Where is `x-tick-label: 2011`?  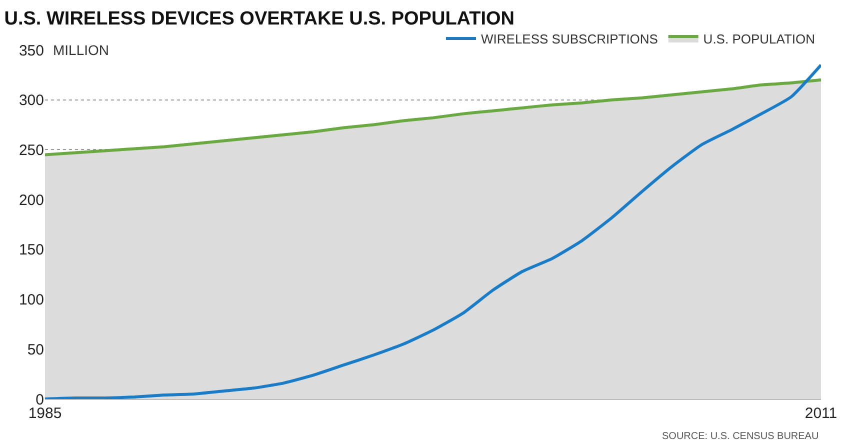 x-tick-label: 2011 is located at coordinates (821, 413).